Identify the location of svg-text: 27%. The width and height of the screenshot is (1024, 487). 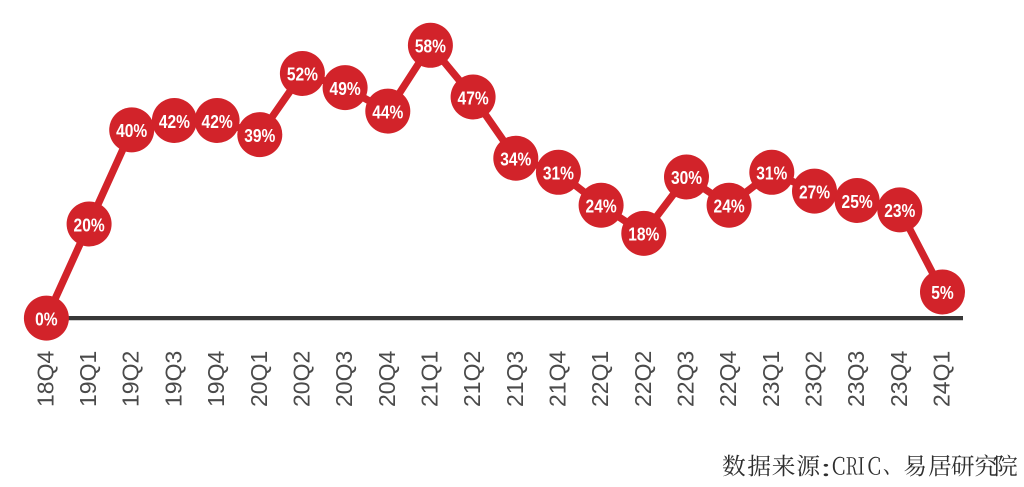
(814, 192).